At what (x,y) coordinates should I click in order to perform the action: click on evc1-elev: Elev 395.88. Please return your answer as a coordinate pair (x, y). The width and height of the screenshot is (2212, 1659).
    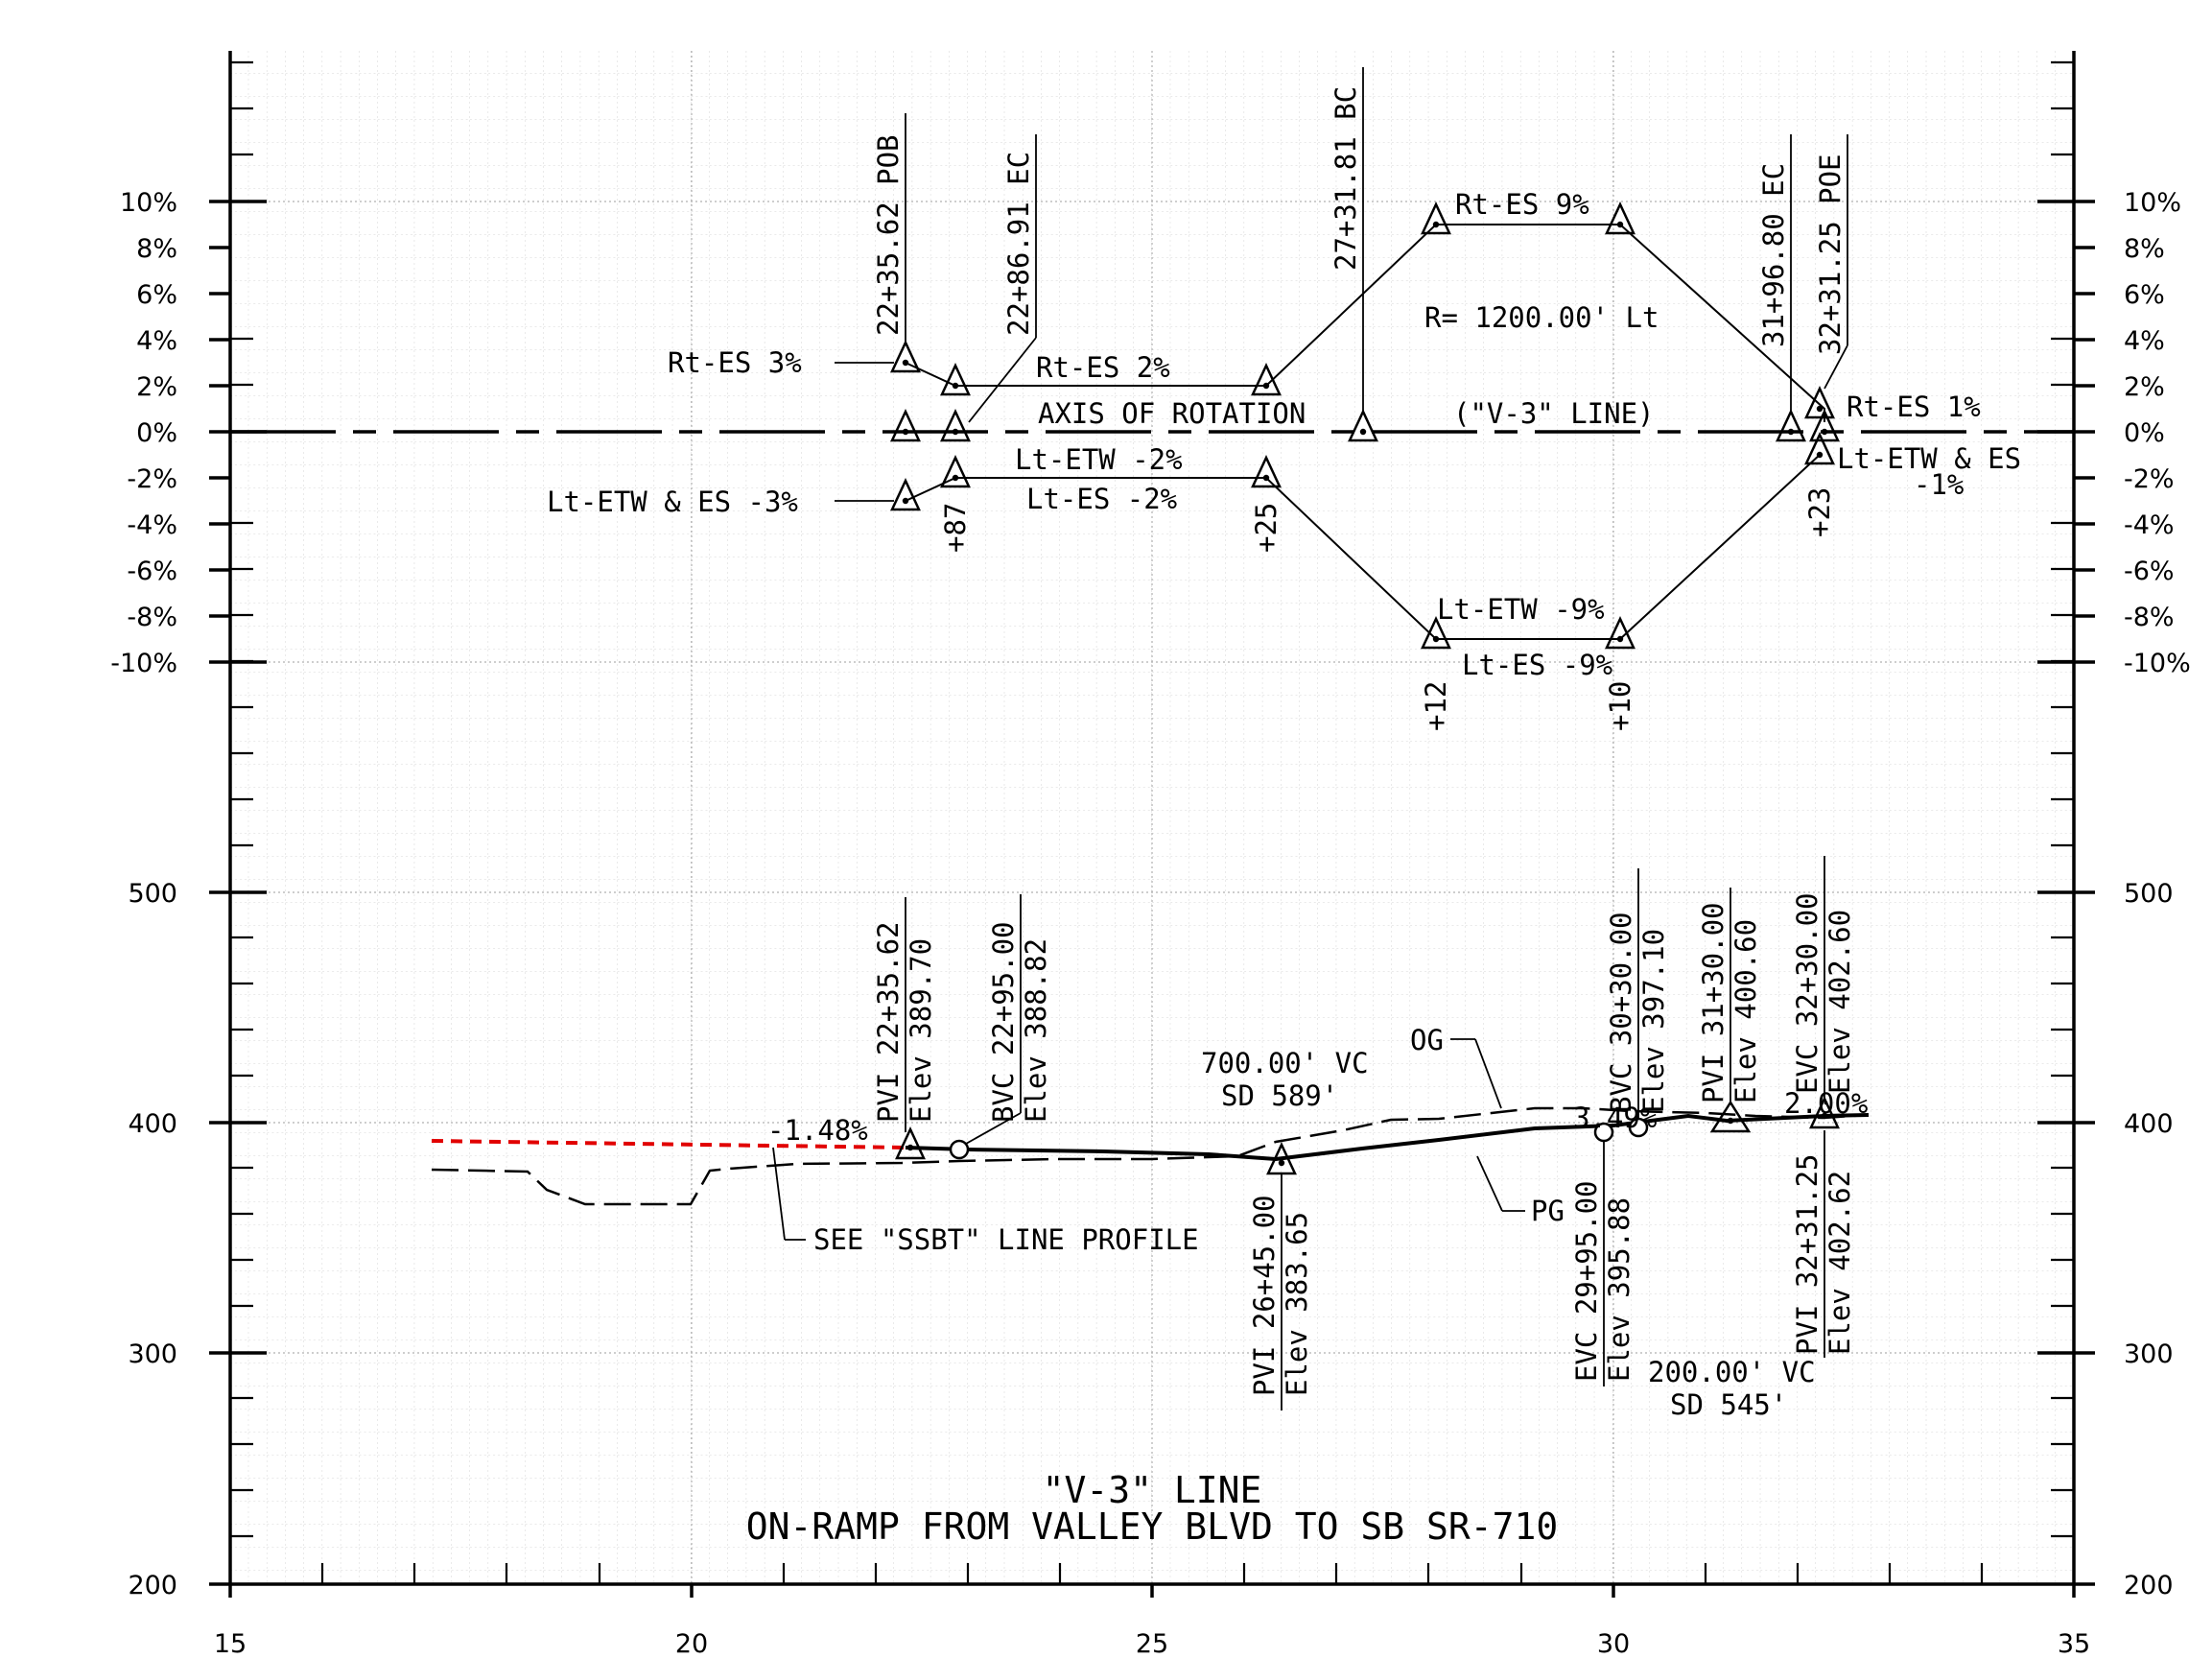
    Looking at the image, I should click on (1619, 1289).